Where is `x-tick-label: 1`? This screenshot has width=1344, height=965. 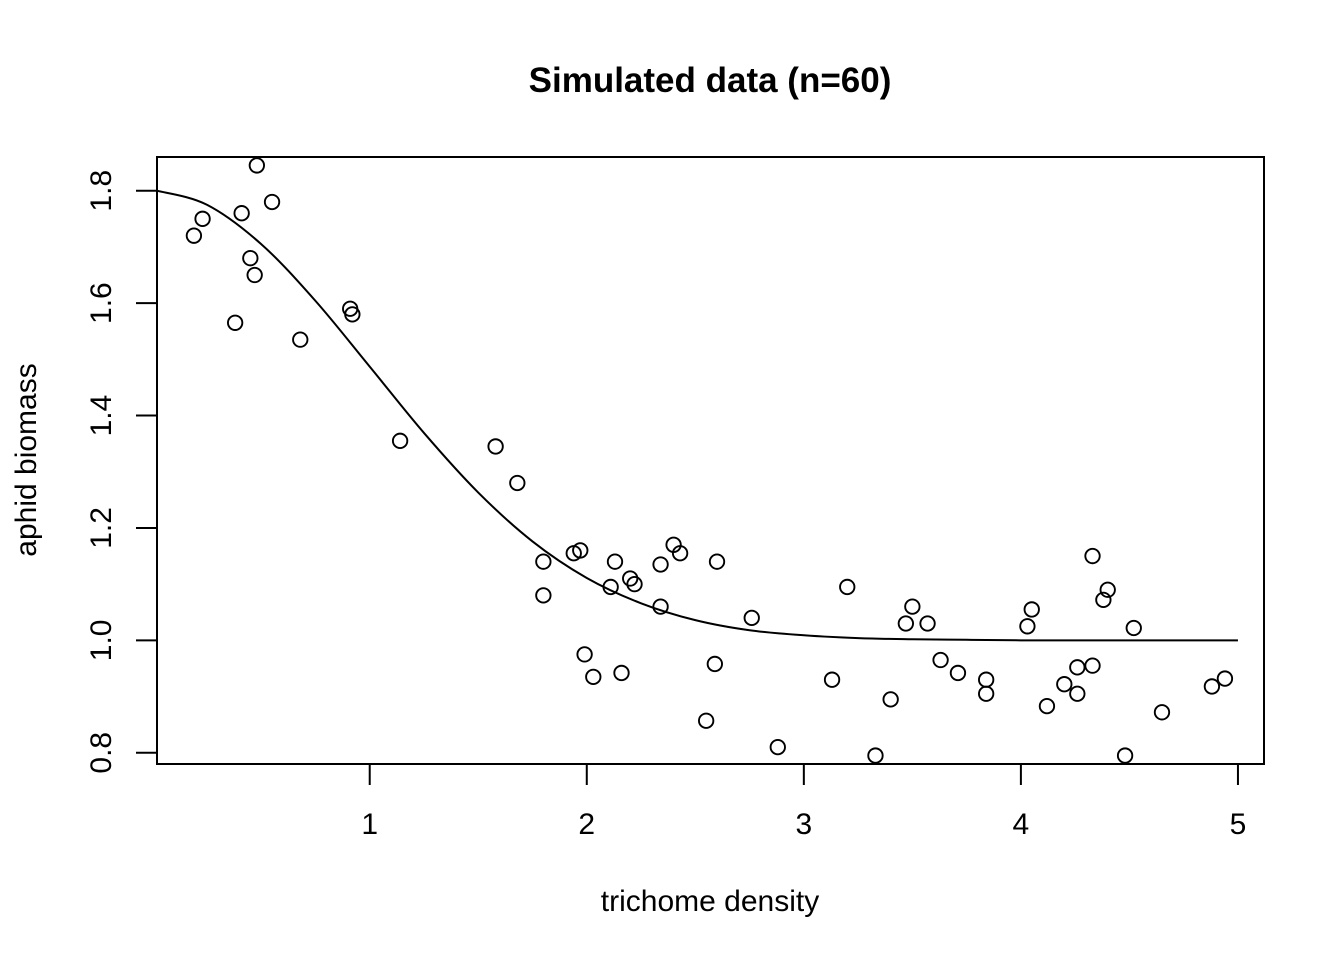
x-tick-label: 1 is located at coordinates (369, 824).